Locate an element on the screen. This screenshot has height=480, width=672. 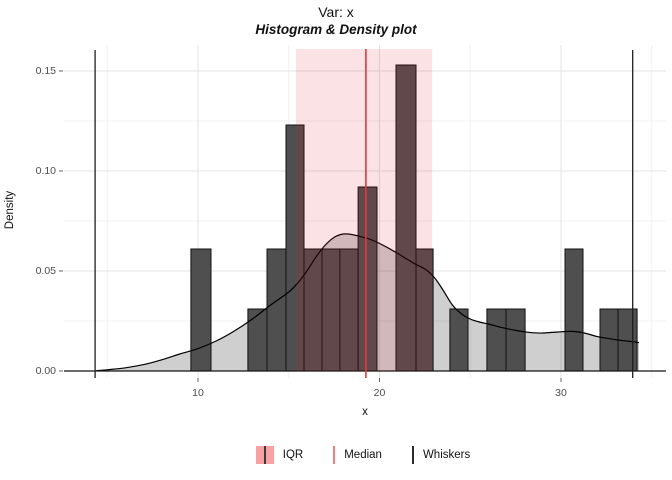
legend-item-median: Median is located at coordinates (357, 455).